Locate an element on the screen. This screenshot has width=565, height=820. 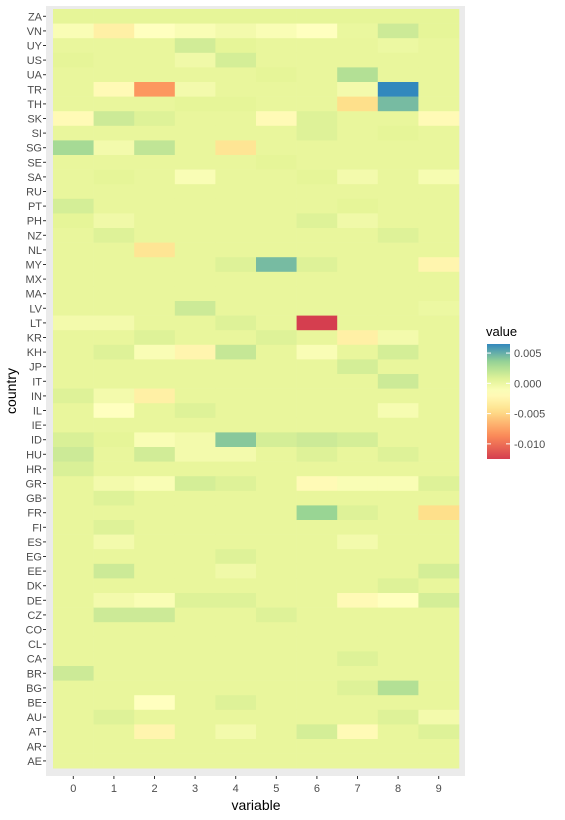
y-axis-title: country is located at coordinates (11, 391).